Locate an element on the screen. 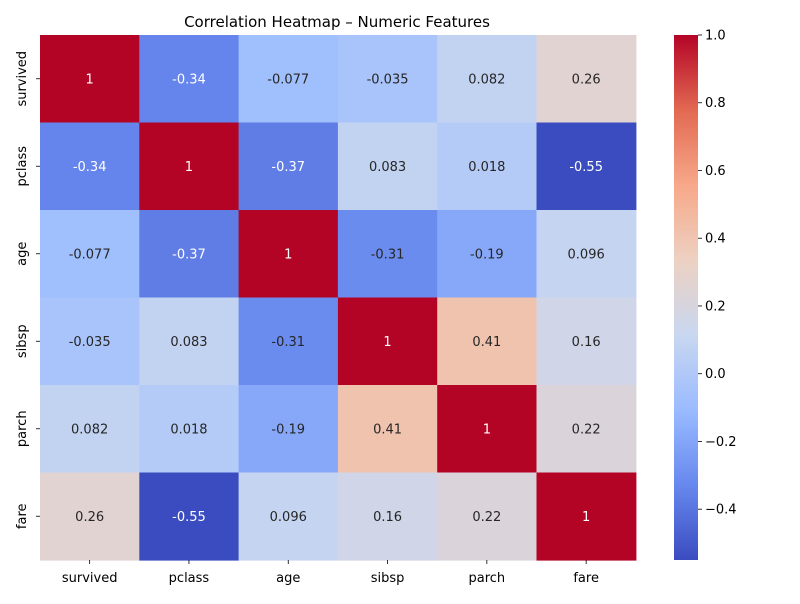  heatmap-cell-age-fare is located at coordinates (586, 254).